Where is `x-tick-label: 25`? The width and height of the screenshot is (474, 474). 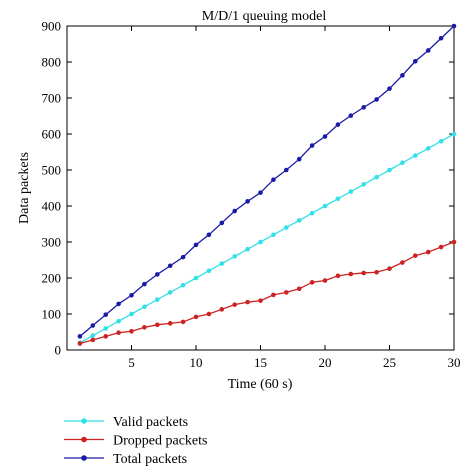 x-tick-label: 25 is located at coordinates (389, 362).